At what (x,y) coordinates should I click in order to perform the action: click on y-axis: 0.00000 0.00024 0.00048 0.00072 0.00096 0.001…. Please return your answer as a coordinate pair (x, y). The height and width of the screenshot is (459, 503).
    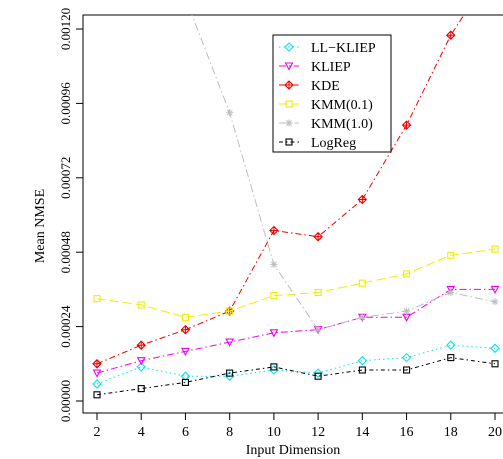
    Looking at the image, I should click on (70, 215).